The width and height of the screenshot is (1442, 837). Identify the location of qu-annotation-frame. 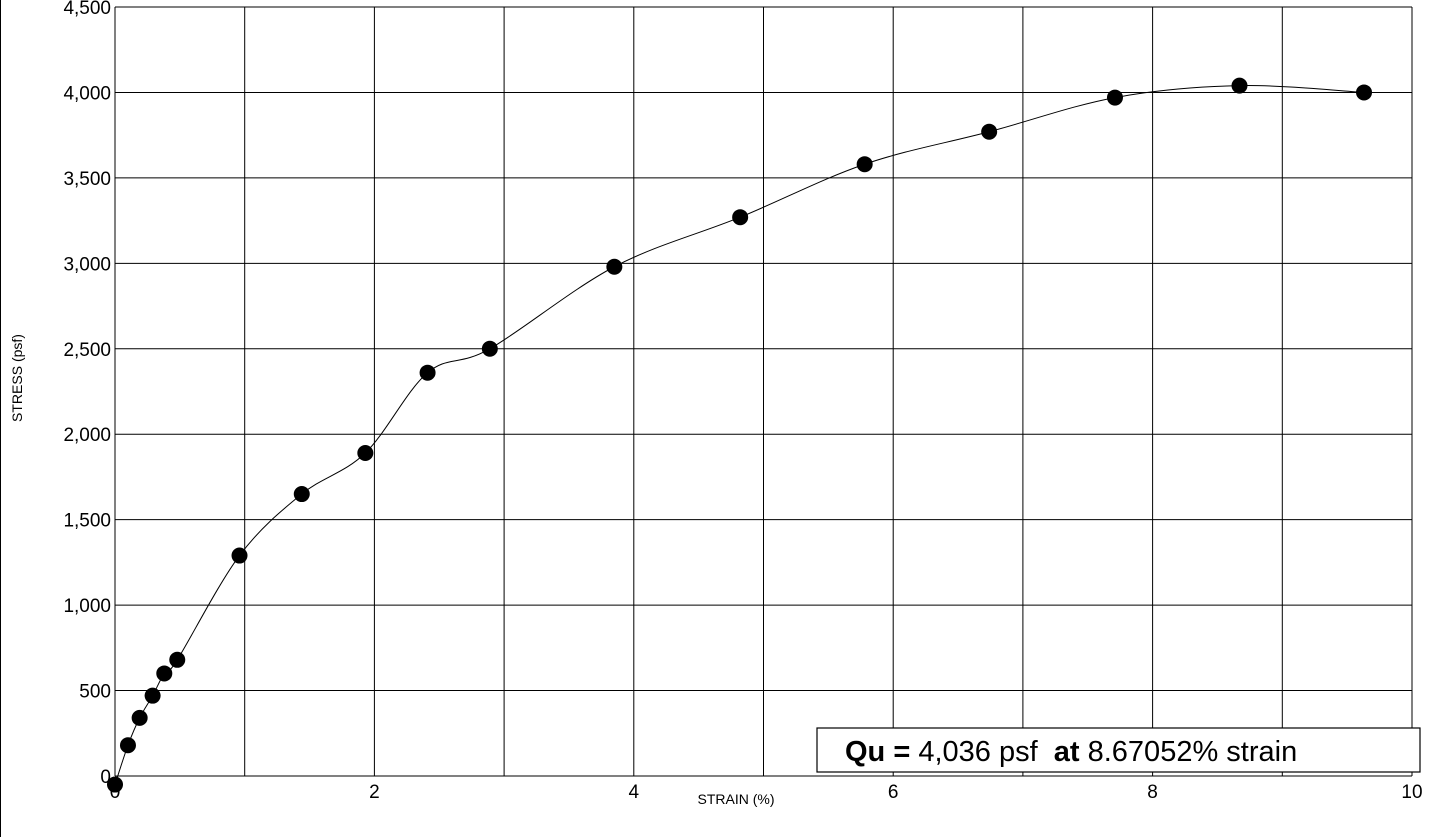
(1118, 750).